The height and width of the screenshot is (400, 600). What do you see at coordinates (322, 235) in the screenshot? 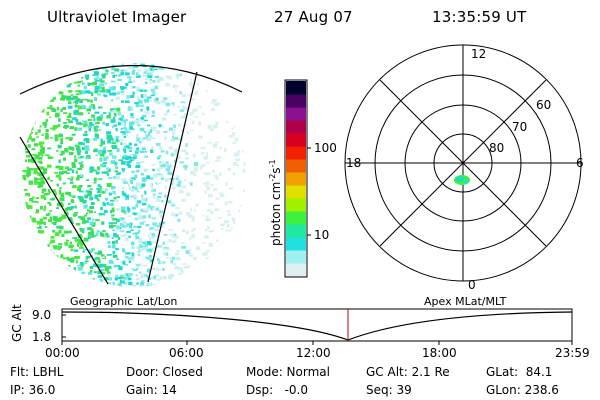
I see `colorbar-tick-10: 10` at bounding box center [322, 235].